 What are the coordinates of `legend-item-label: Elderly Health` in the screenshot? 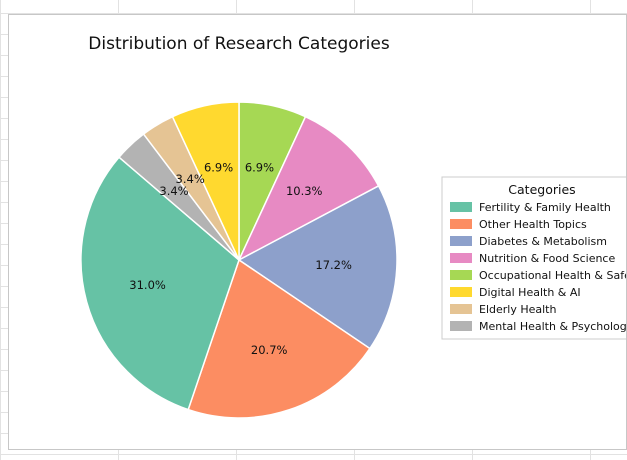 It's located at (517, 309).